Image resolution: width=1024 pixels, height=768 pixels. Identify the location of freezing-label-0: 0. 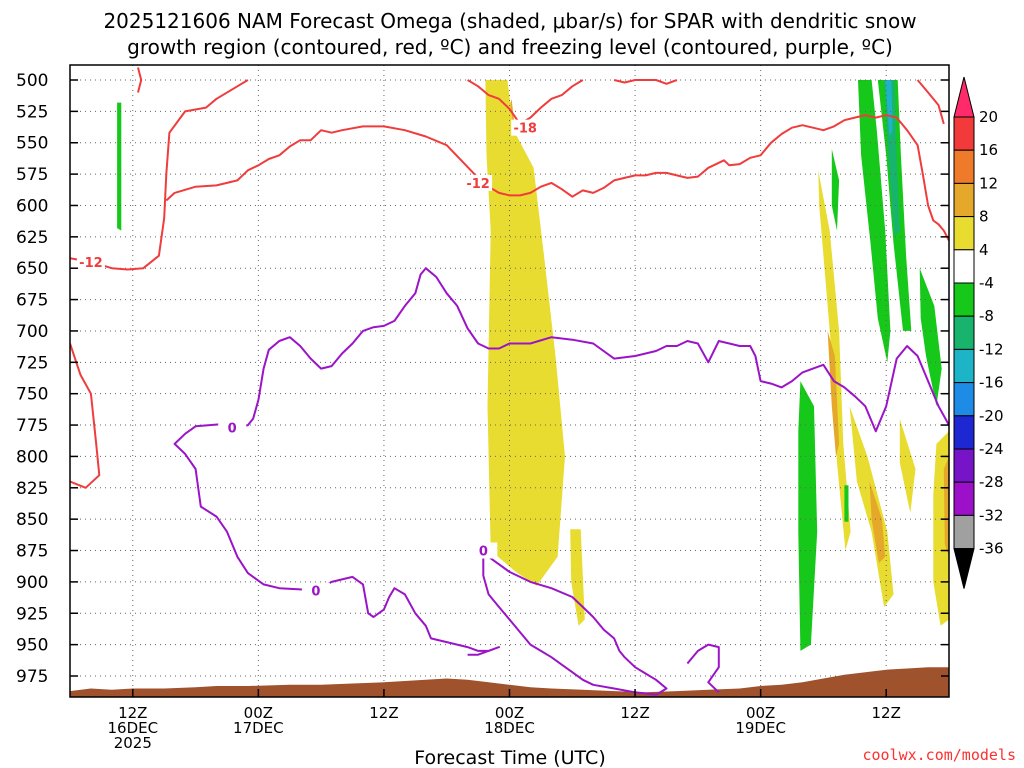
(232, 429).